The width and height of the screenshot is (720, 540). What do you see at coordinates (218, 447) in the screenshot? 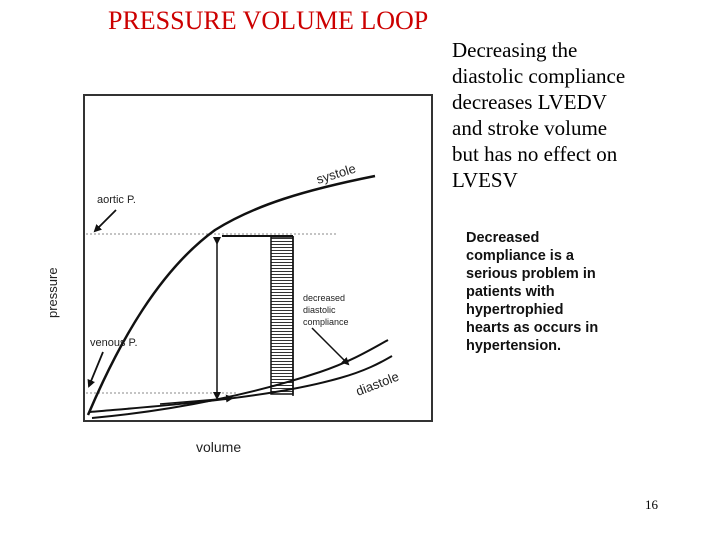
I see `volume-axis-label: volume` at bounding box center [218, 447].